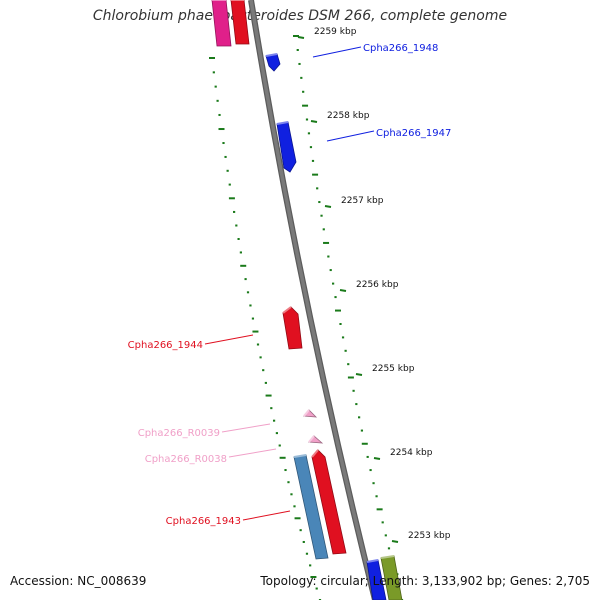  Describe the element at coordinates (348, 116) in the screenshot. I see `position-tick-label: 2258 kbp` at that location.